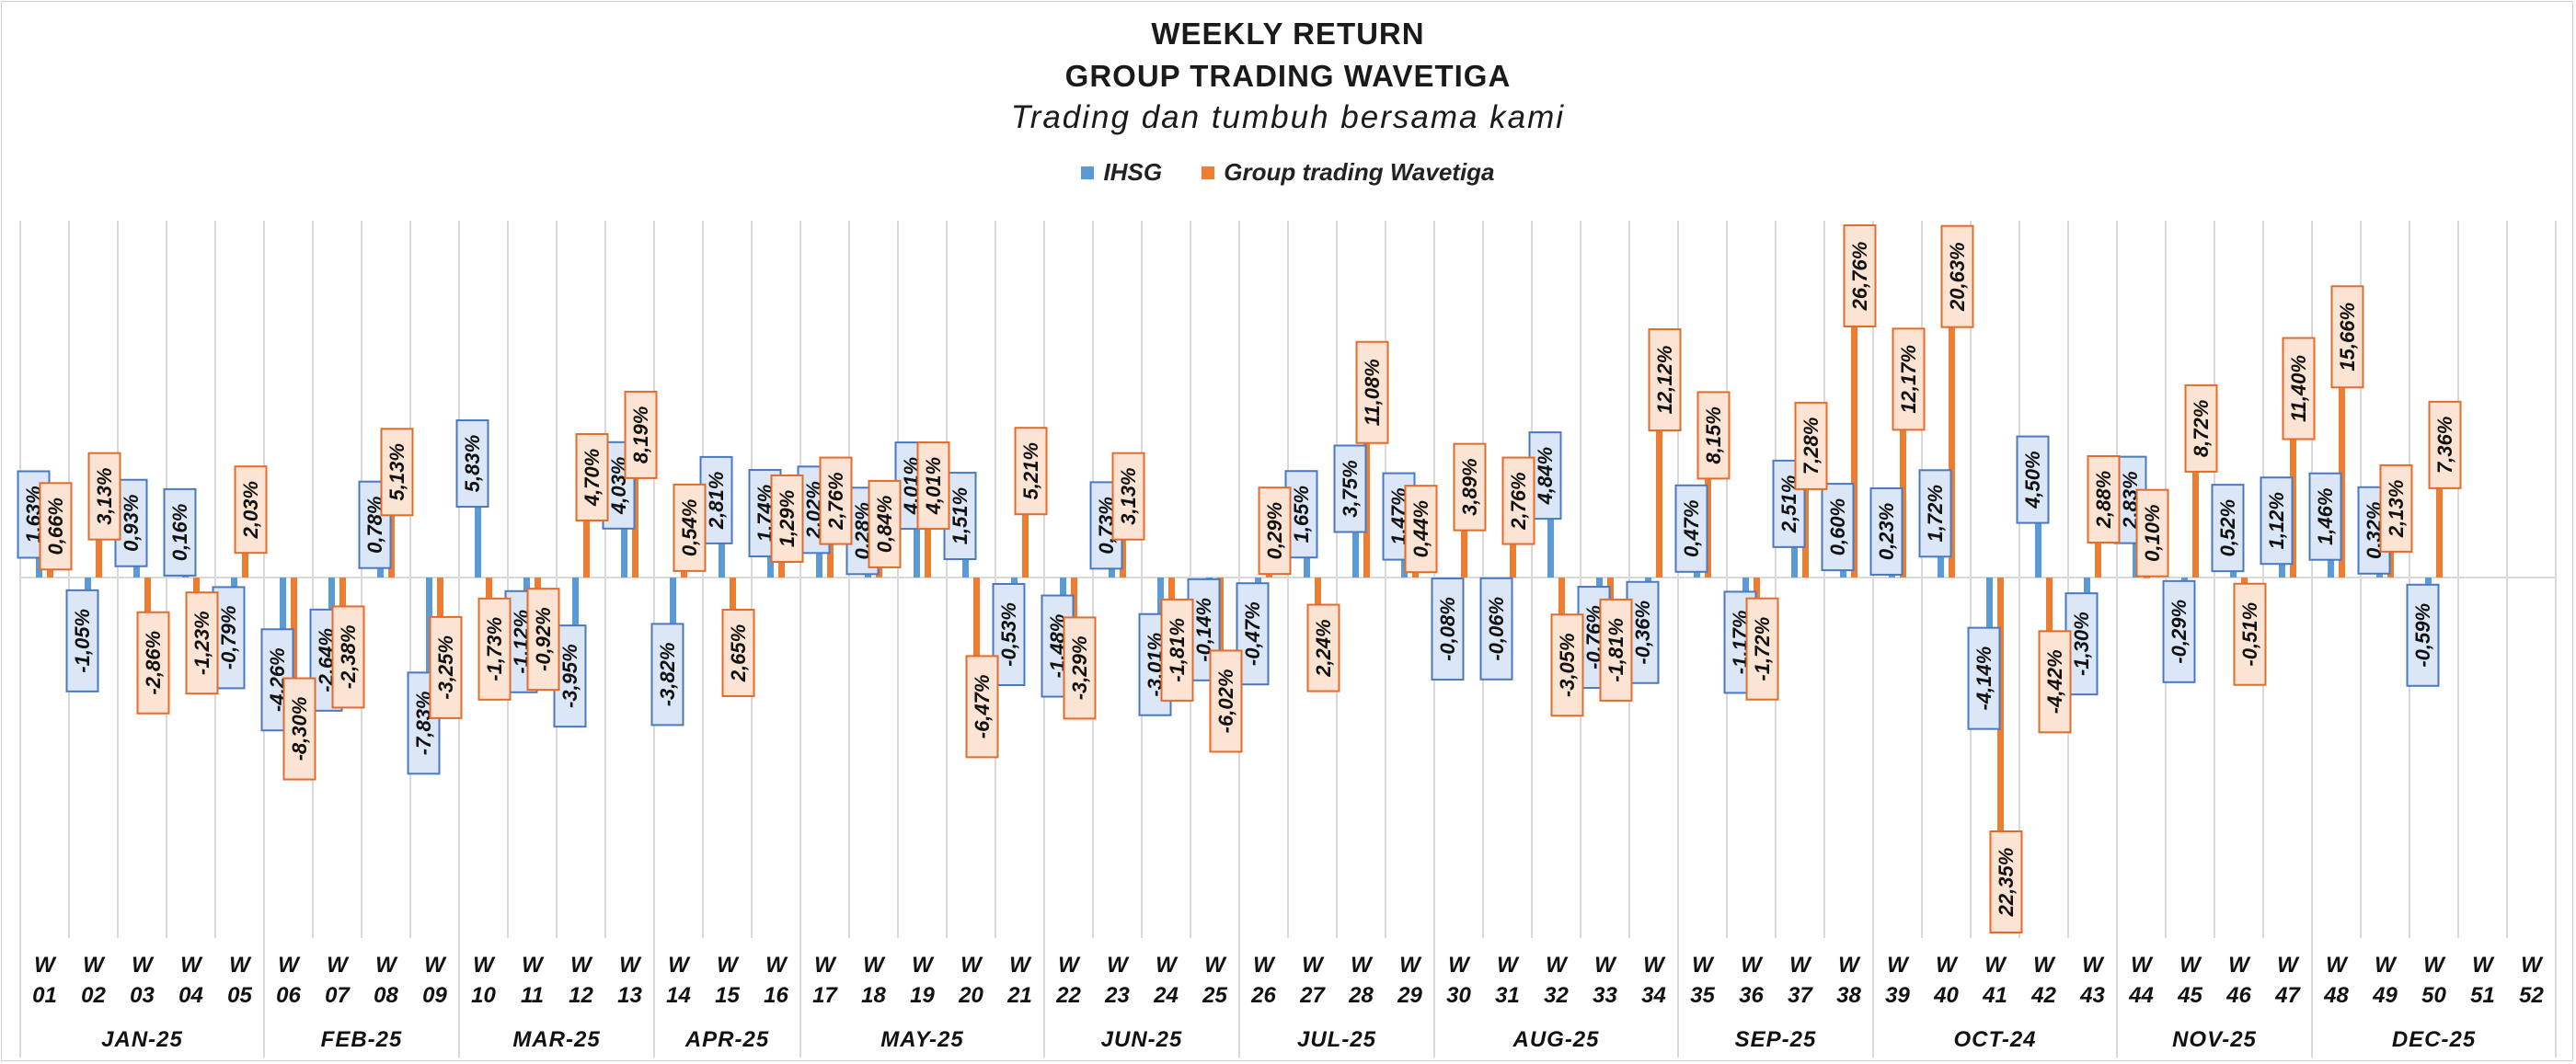  What do you see at coordinates (2282, 571) in the screenshot?
I see `bar-ihsg-w47` at bounding box center [2282, 571].